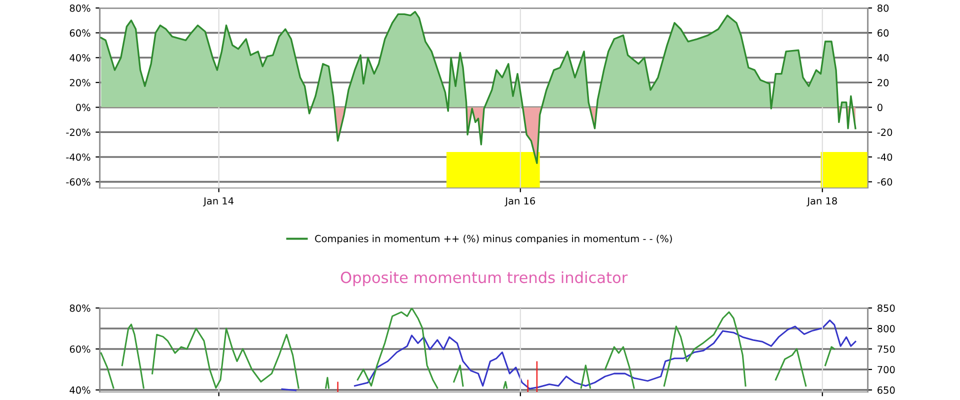  I want to click on y2-tick-label: 700, so click(886, 370).